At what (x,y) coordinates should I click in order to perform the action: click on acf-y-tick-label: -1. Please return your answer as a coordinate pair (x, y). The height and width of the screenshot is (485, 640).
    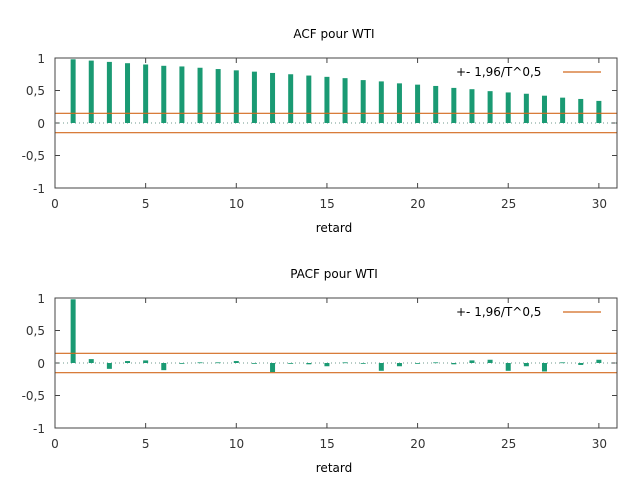
    Looking at the image, I should click on (39, 189).